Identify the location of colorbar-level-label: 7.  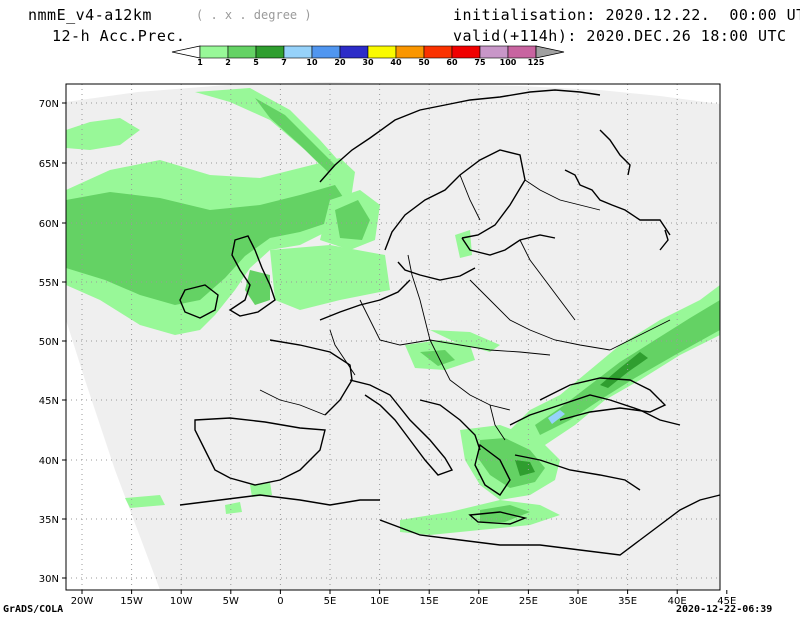
(284, 62).